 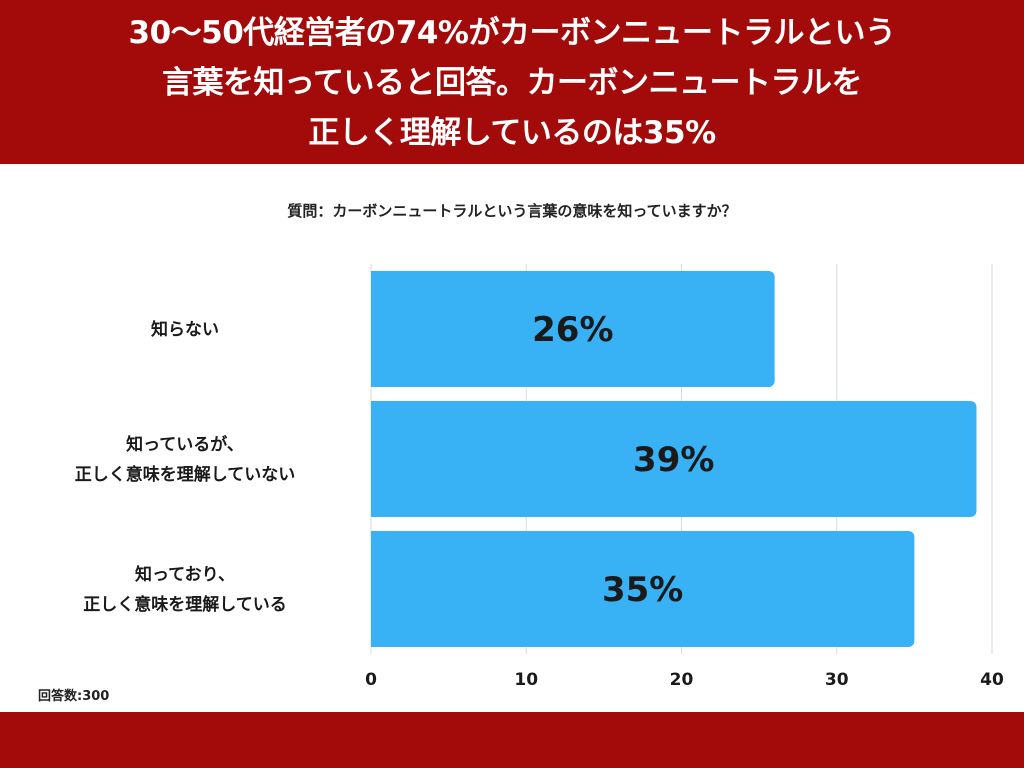 I want to click on x-tick-label-0: 0, so click(x=371, y=680).